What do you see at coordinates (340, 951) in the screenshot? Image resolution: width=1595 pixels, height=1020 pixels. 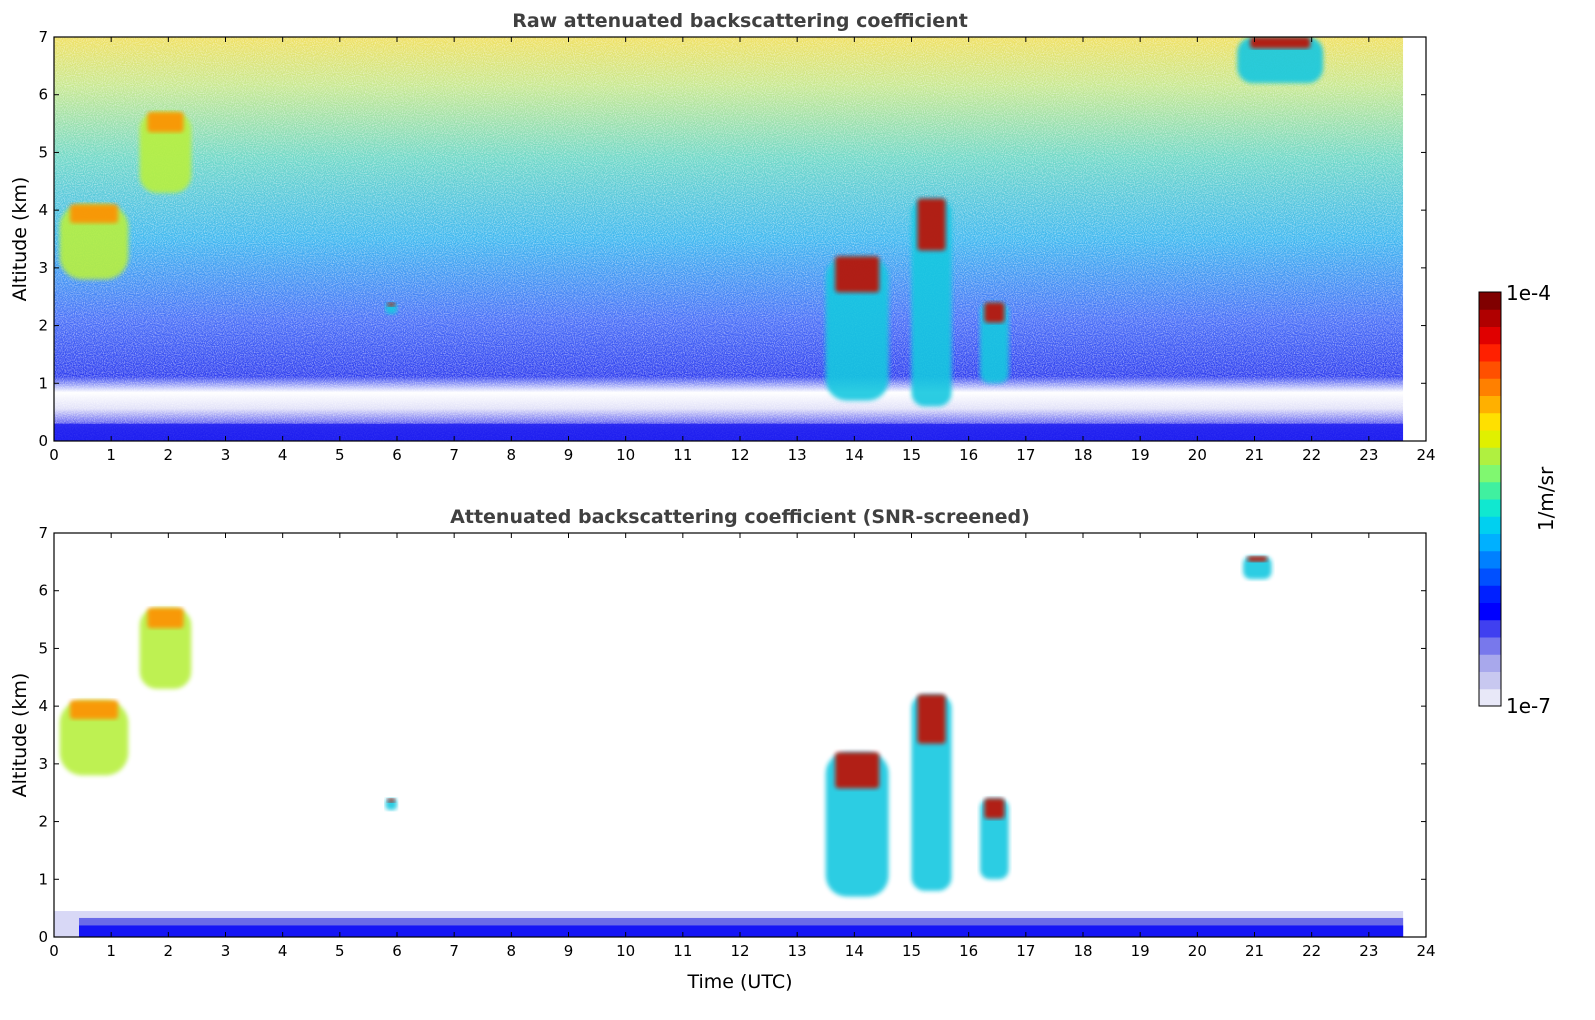 I see `x-tick-label: 5` at bounding box center [340, 951].